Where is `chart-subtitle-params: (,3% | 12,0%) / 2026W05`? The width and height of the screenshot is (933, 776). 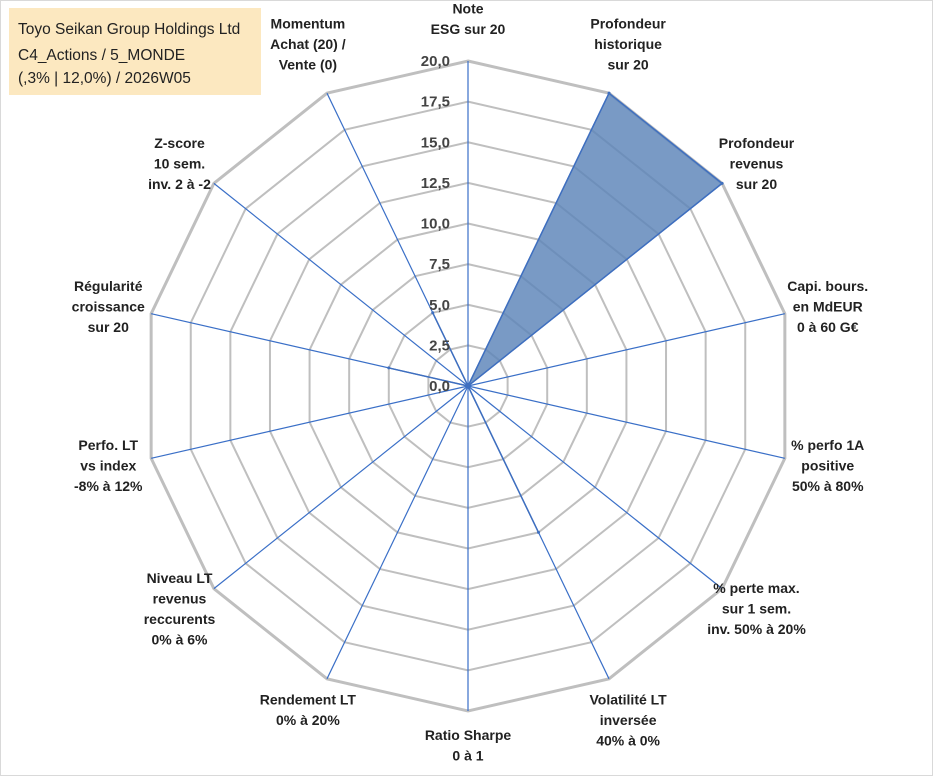 chart-subtitle-params: (,3% | 12,0%) / 2026W05 is located at coordinates (104, 78).